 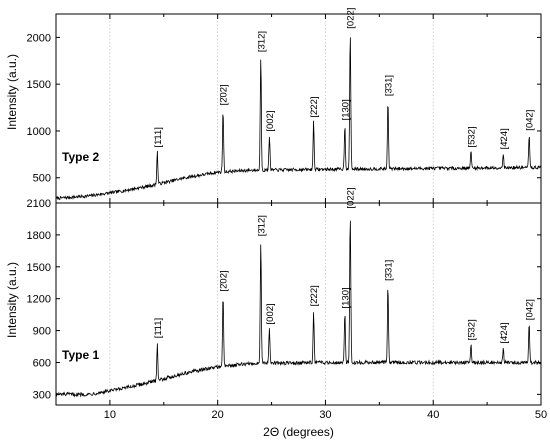 I want to click on y-tick-label: 2100, so click(x=39, y=204).